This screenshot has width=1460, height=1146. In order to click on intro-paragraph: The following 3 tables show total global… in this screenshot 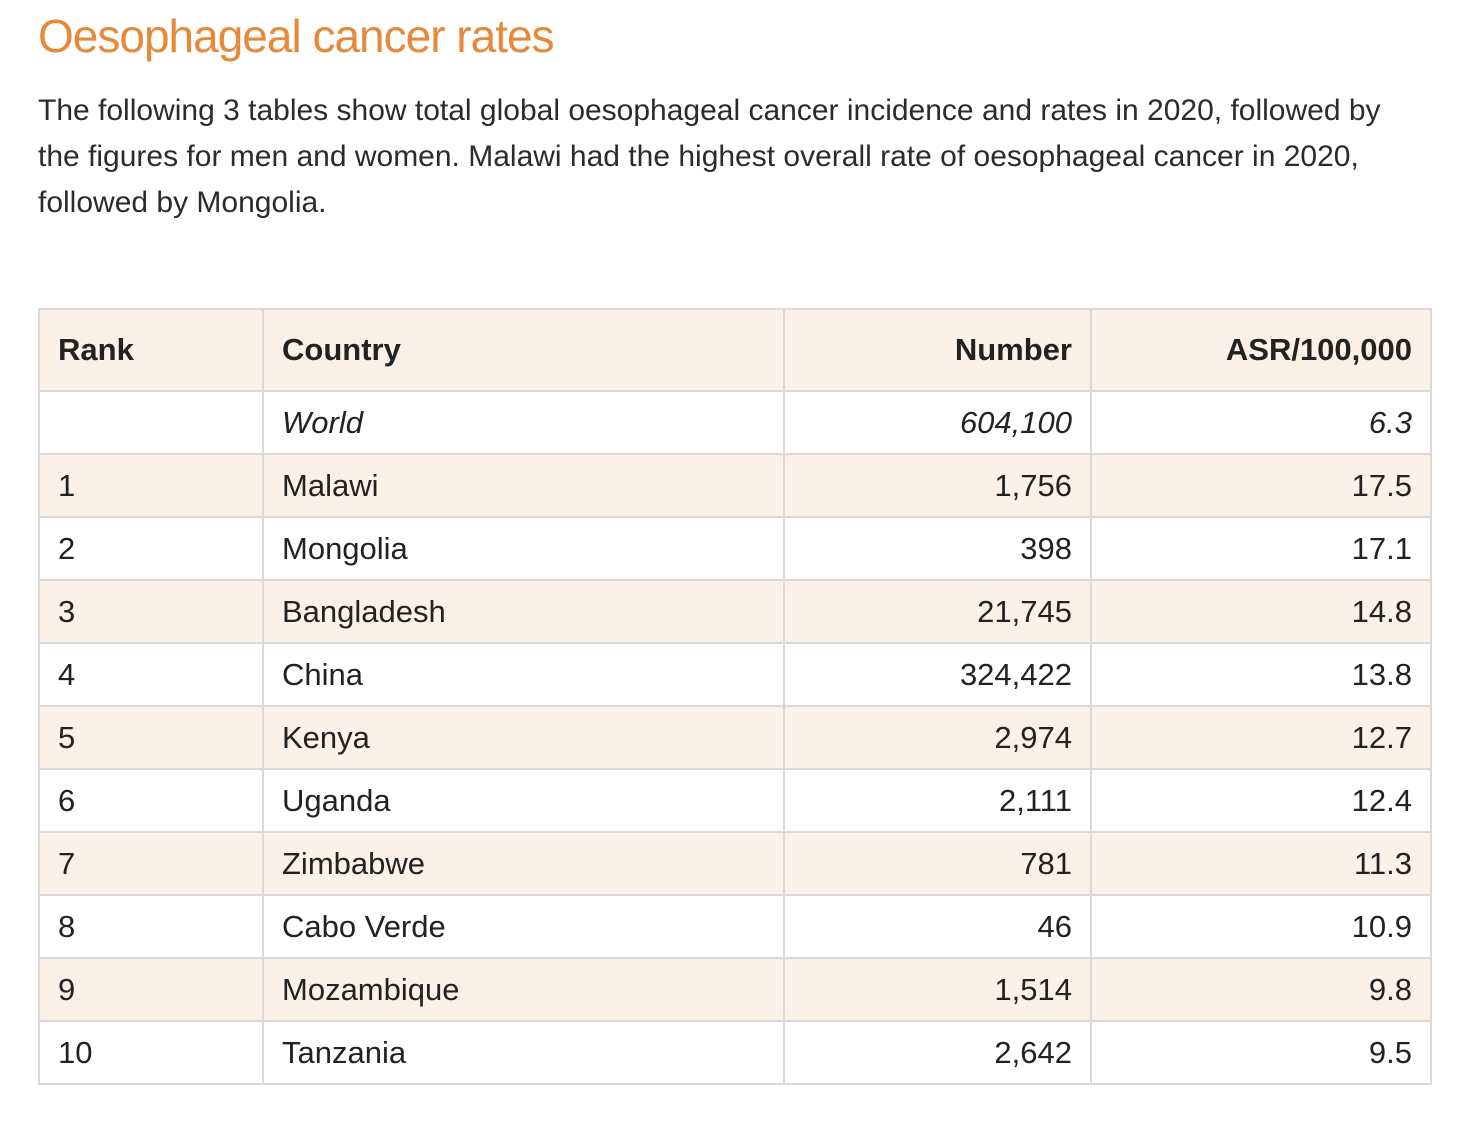, I will do `click(709, 156)`.